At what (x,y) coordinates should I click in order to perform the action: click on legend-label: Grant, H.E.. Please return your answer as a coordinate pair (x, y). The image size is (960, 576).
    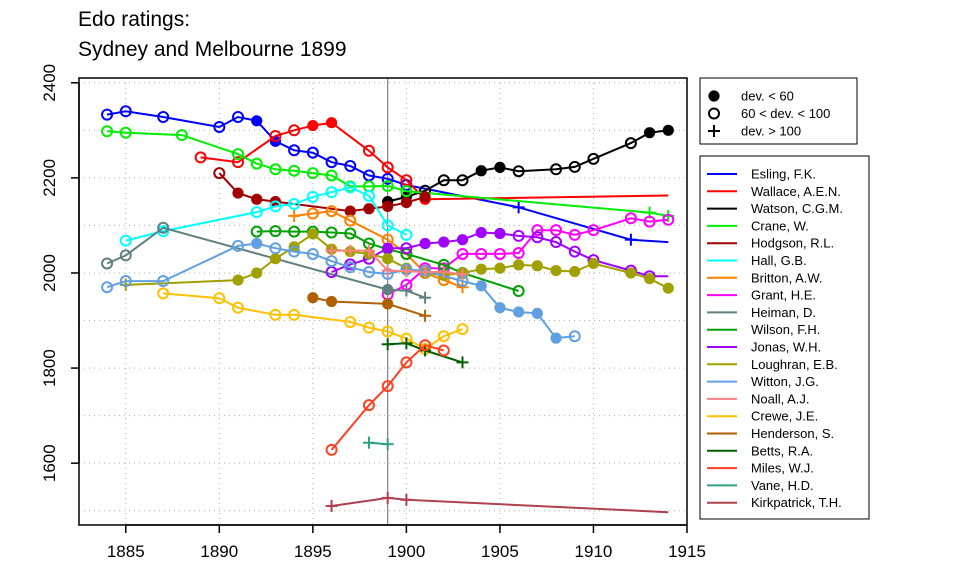
    Looking at the image, I should click on (783, 295).